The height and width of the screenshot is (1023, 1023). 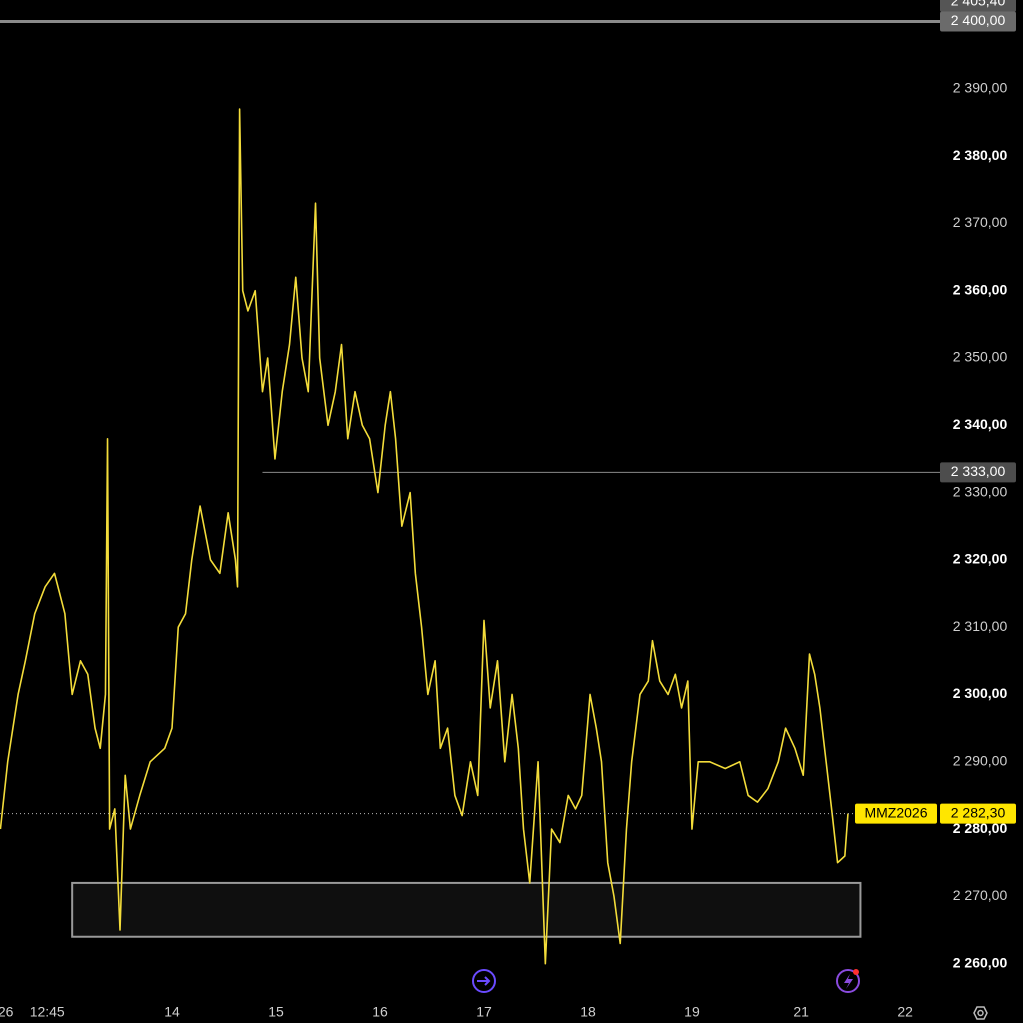 I want to click on y-tick-label: 2 320,00, so click(x=980, y=559).